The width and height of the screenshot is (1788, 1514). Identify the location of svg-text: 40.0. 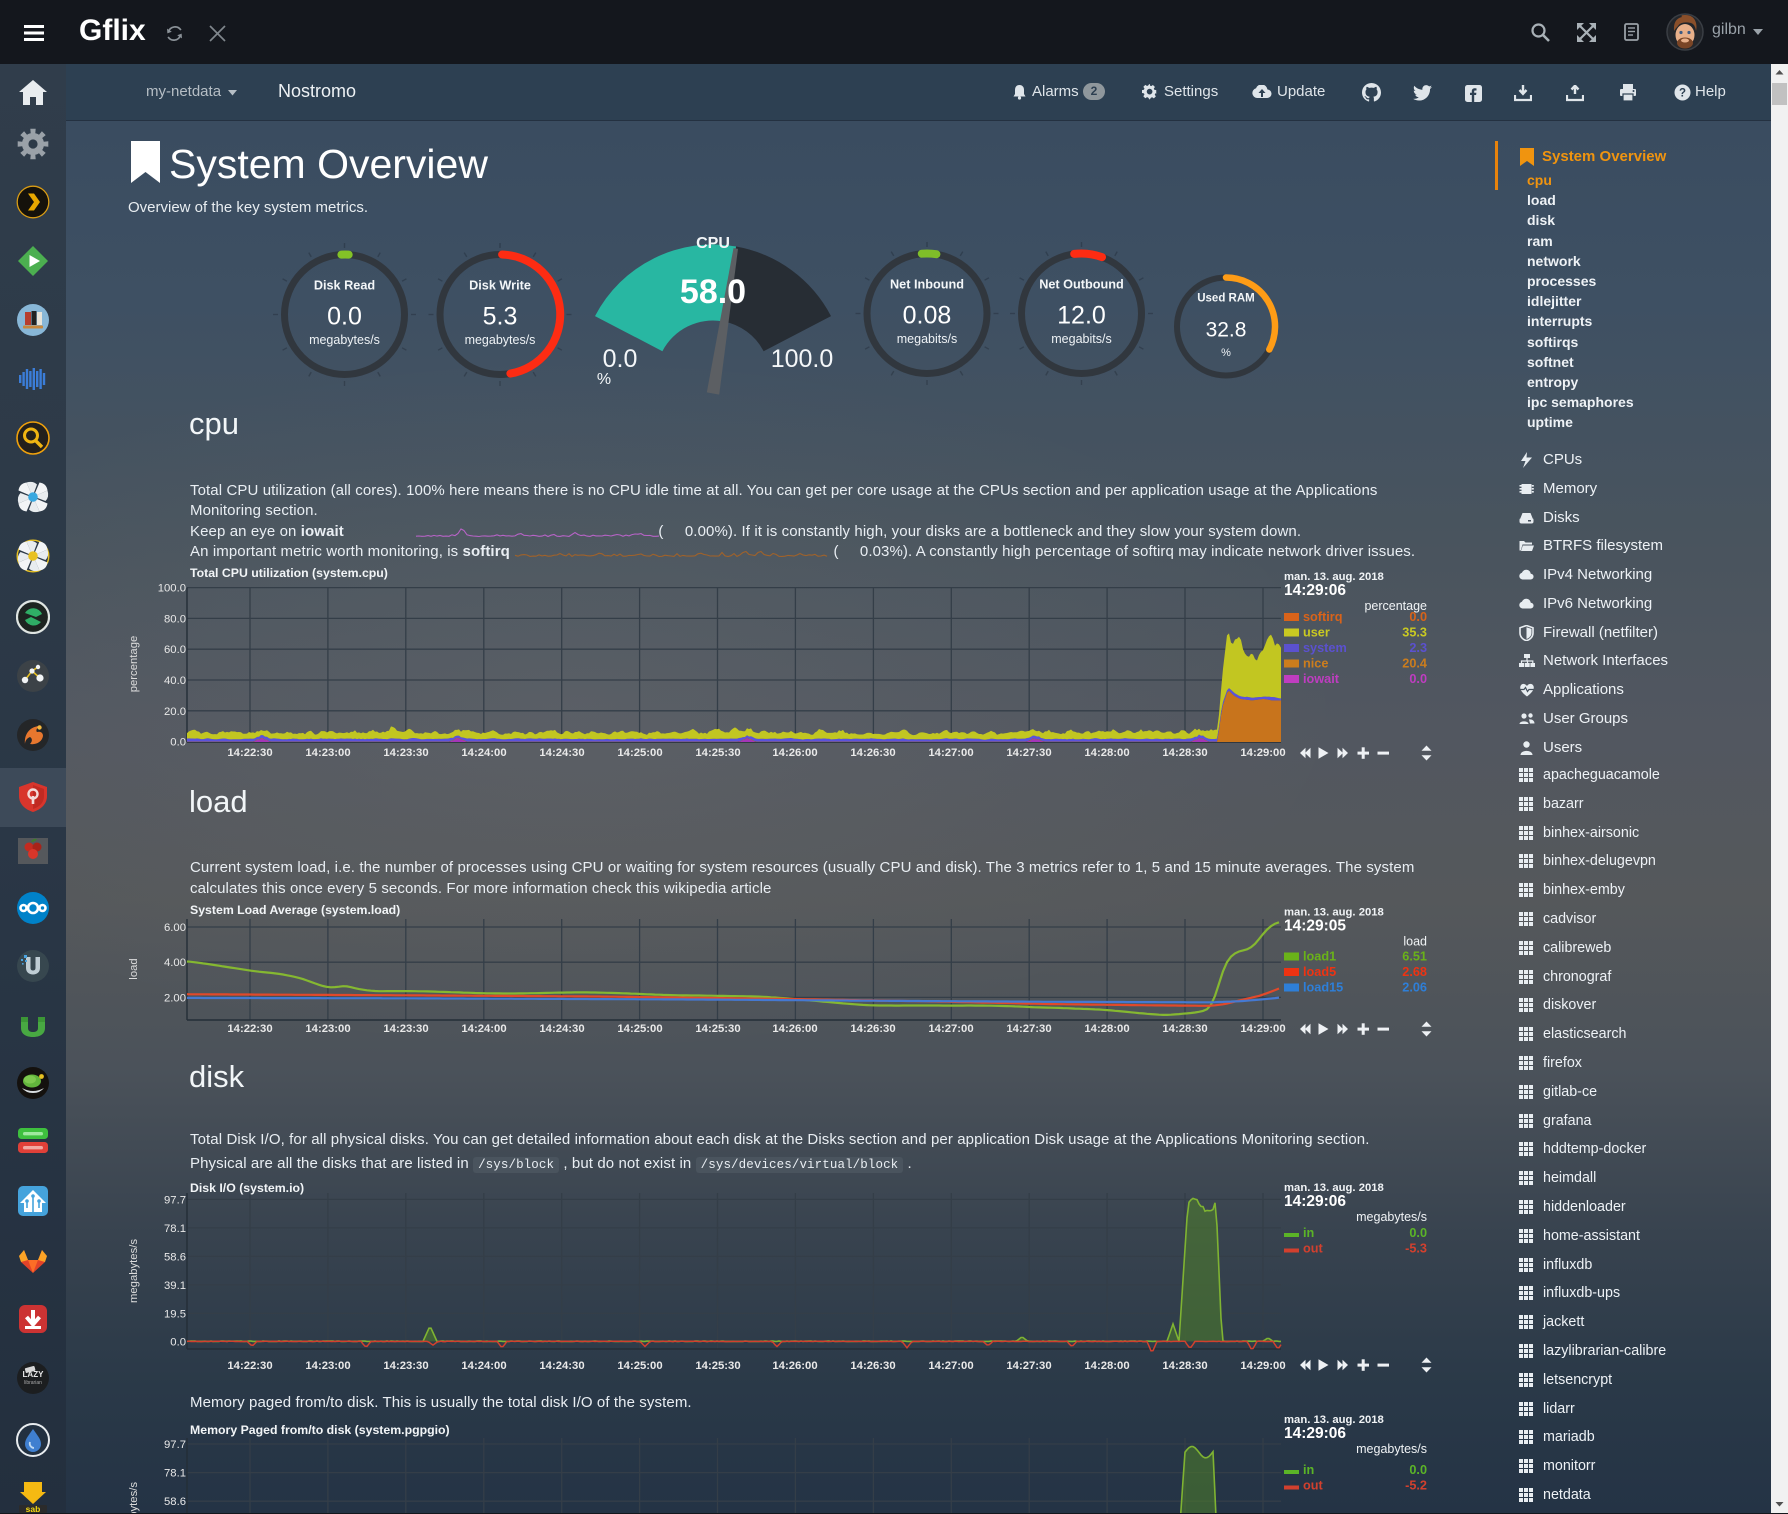
(175, 681).